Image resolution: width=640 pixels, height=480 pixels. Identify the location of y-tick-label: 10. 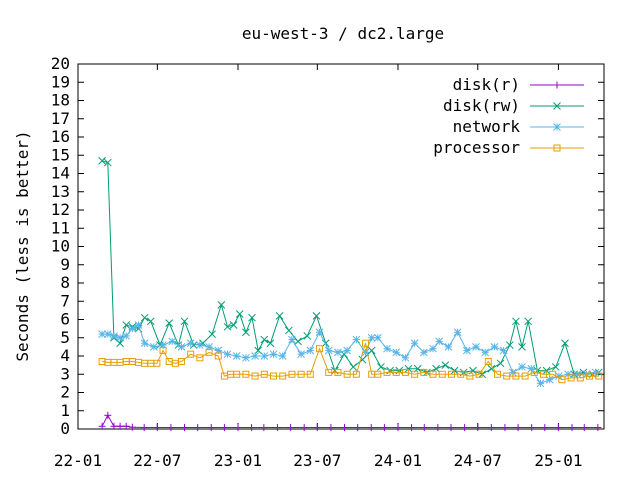
(60, 246).